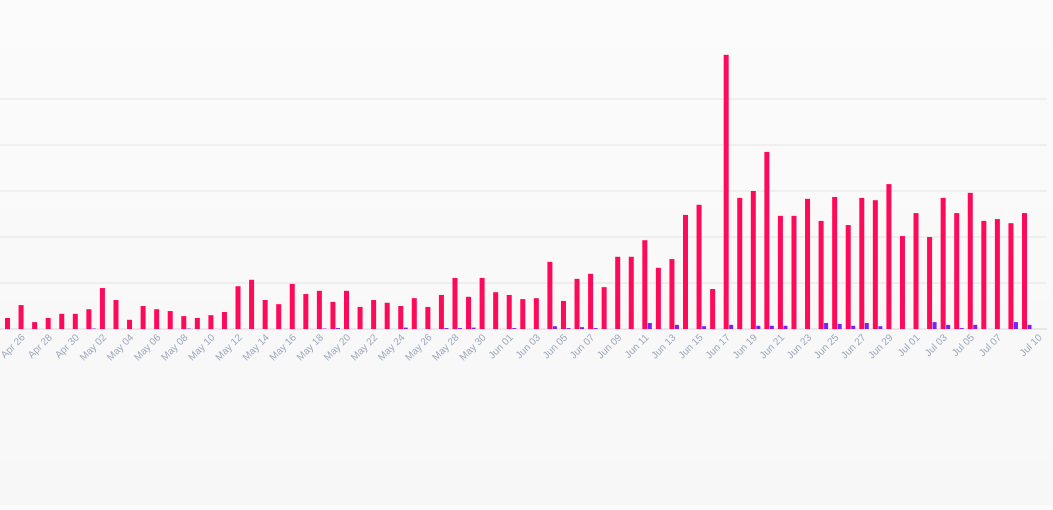 The image size is (1053, 510). I want to click on x-tick-label: May 02, so click(93, 347).